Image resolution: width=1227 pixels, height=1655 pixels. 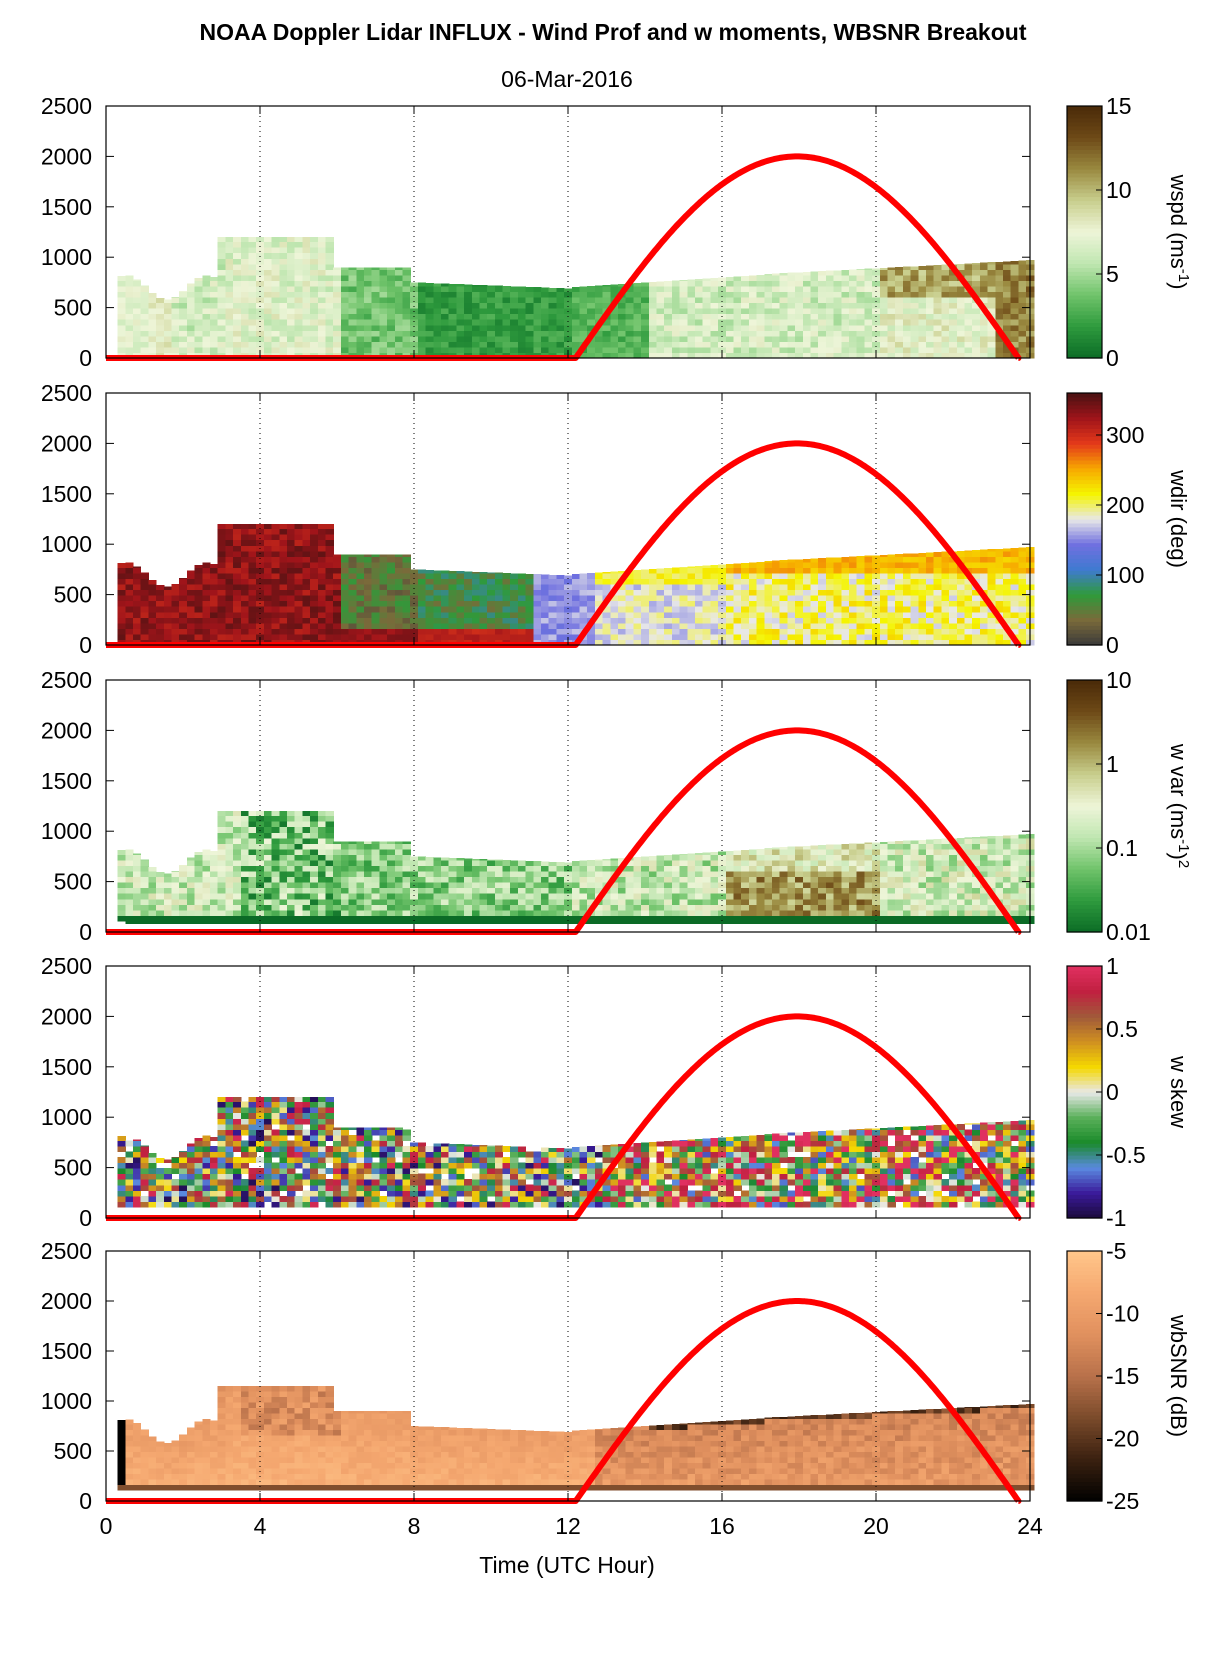 I want to click on colorbar-segment, so click(x=1084, y=541).